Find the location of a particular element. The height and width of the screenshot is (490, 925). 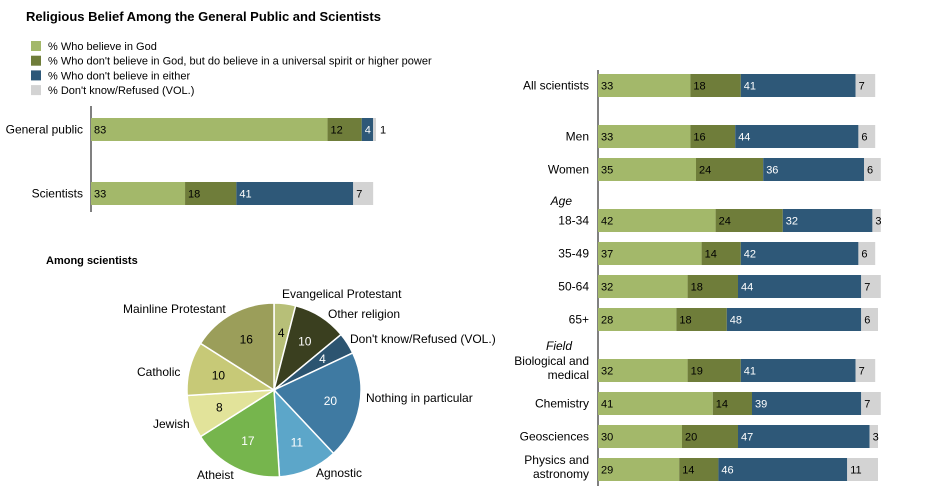

pie-value-label: 17 is located at coordinates (248, 441).